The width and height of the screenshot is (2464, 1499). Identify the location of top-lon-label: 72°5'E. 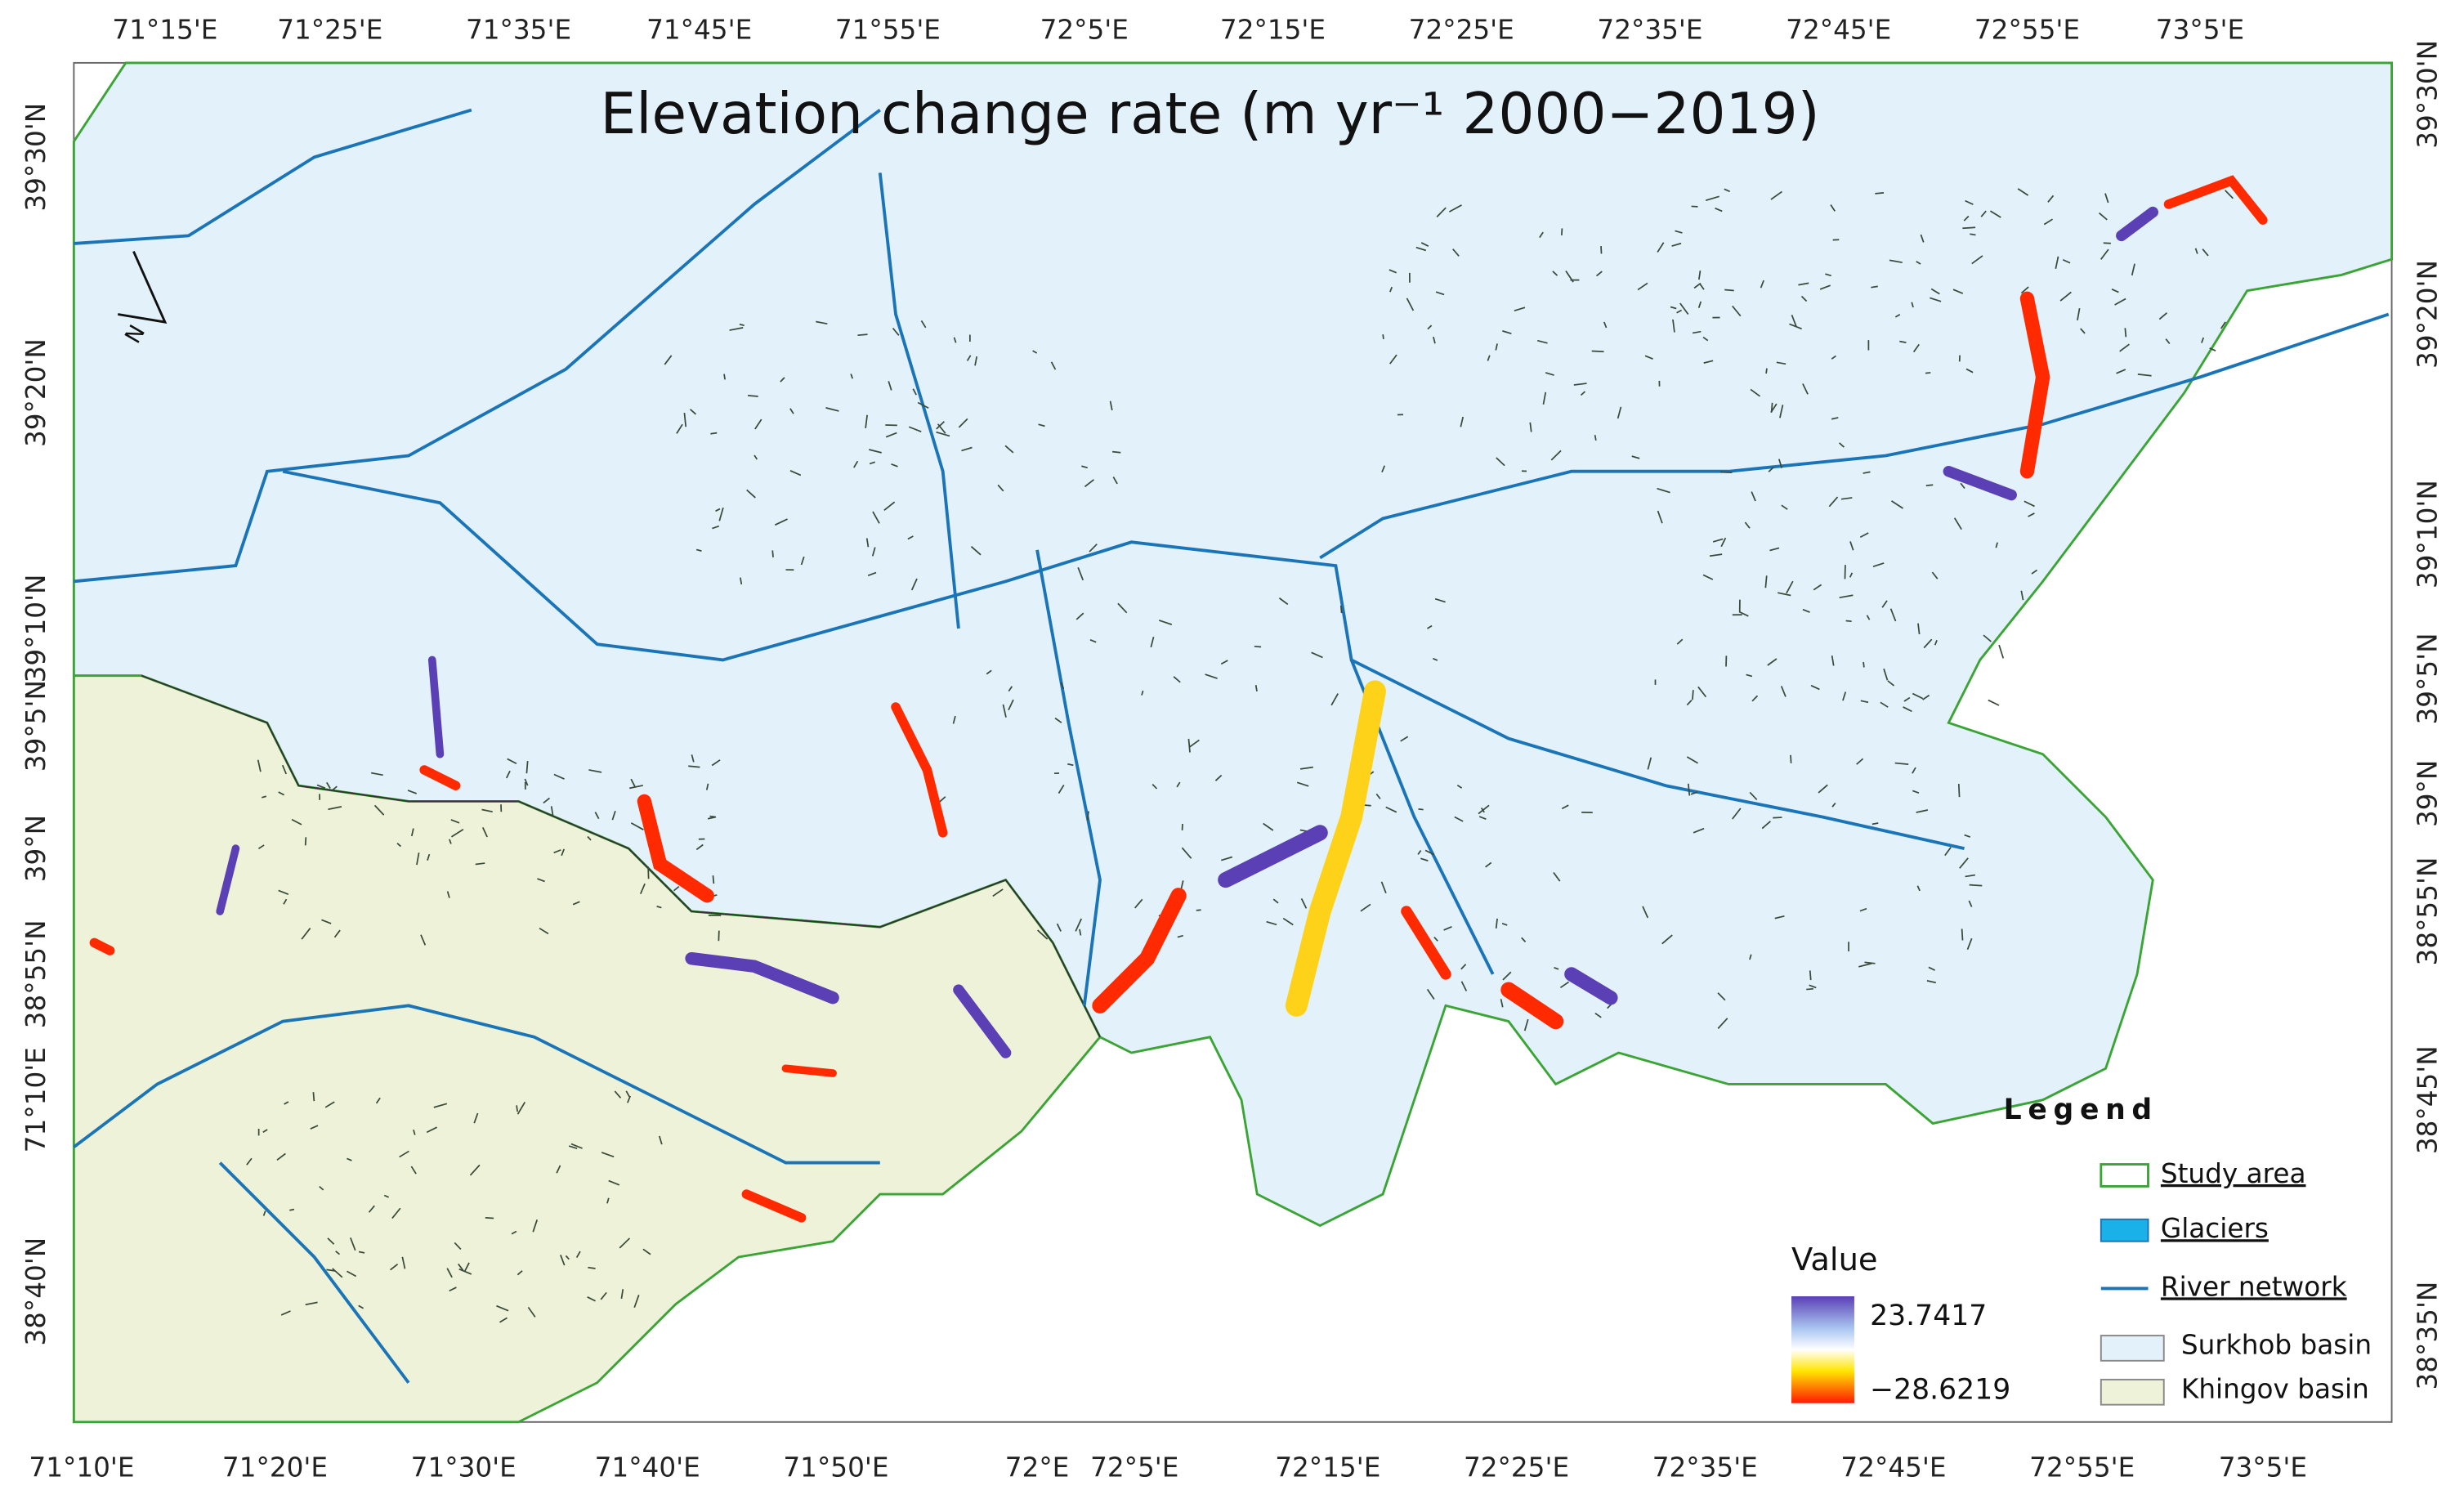
(1084, 29).